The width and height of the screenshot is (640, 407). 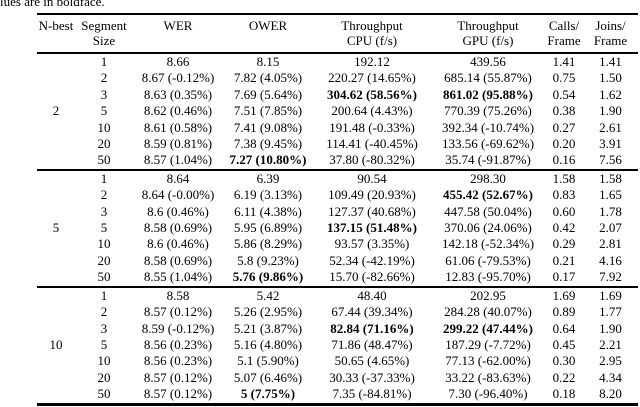 I want to click on joins-cell: 1.62, so click(x=610, y=94).